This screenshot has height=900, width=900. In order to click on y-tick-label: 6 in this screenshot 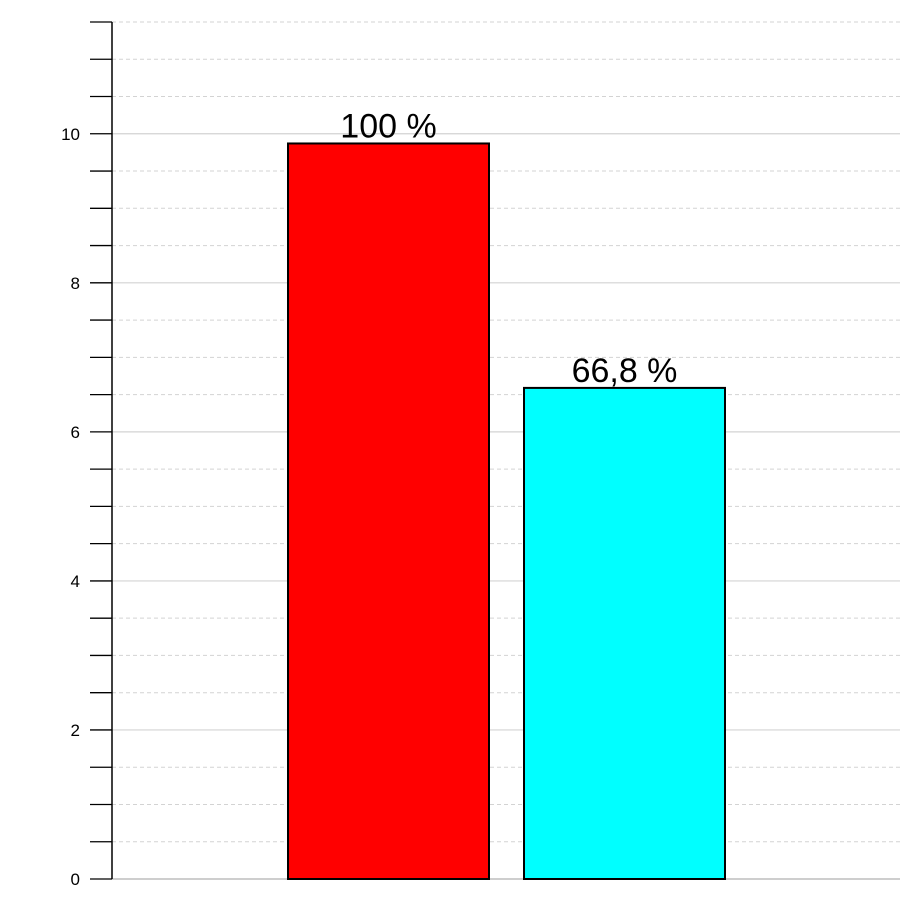, I will do `click(75, 432)`.